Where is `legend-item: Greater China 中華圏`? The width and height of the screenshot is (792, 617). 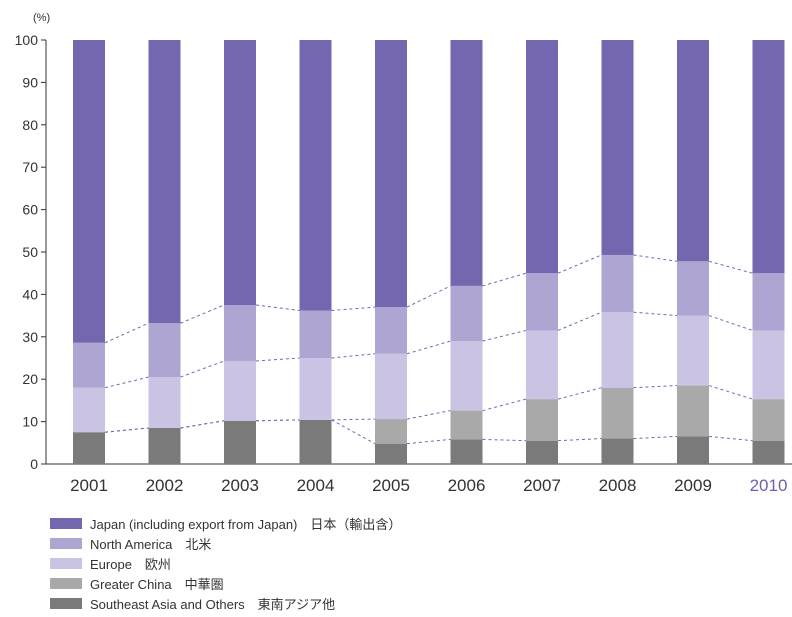 legend-item: Greater China 中華圏 is located at coordinates (225, 583).